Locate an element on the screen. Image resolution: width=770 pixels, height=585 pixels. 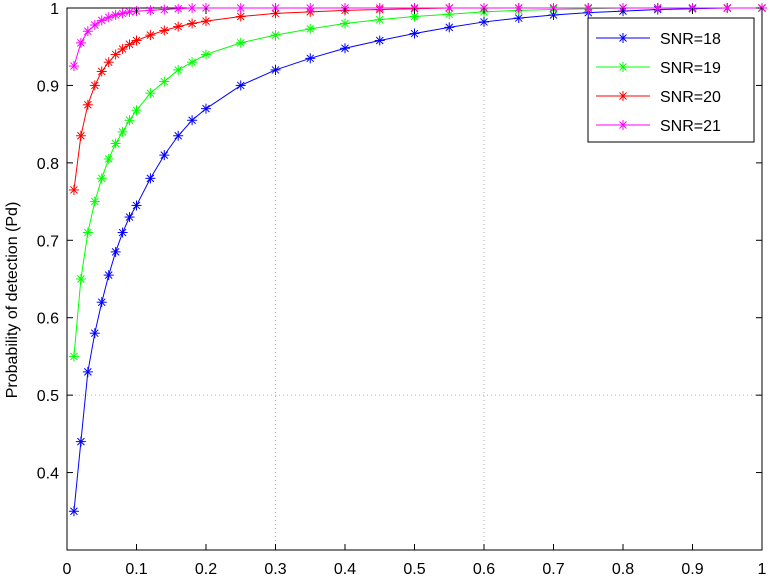
legend-label: SNR=20 is located at coordinates (690, 97).